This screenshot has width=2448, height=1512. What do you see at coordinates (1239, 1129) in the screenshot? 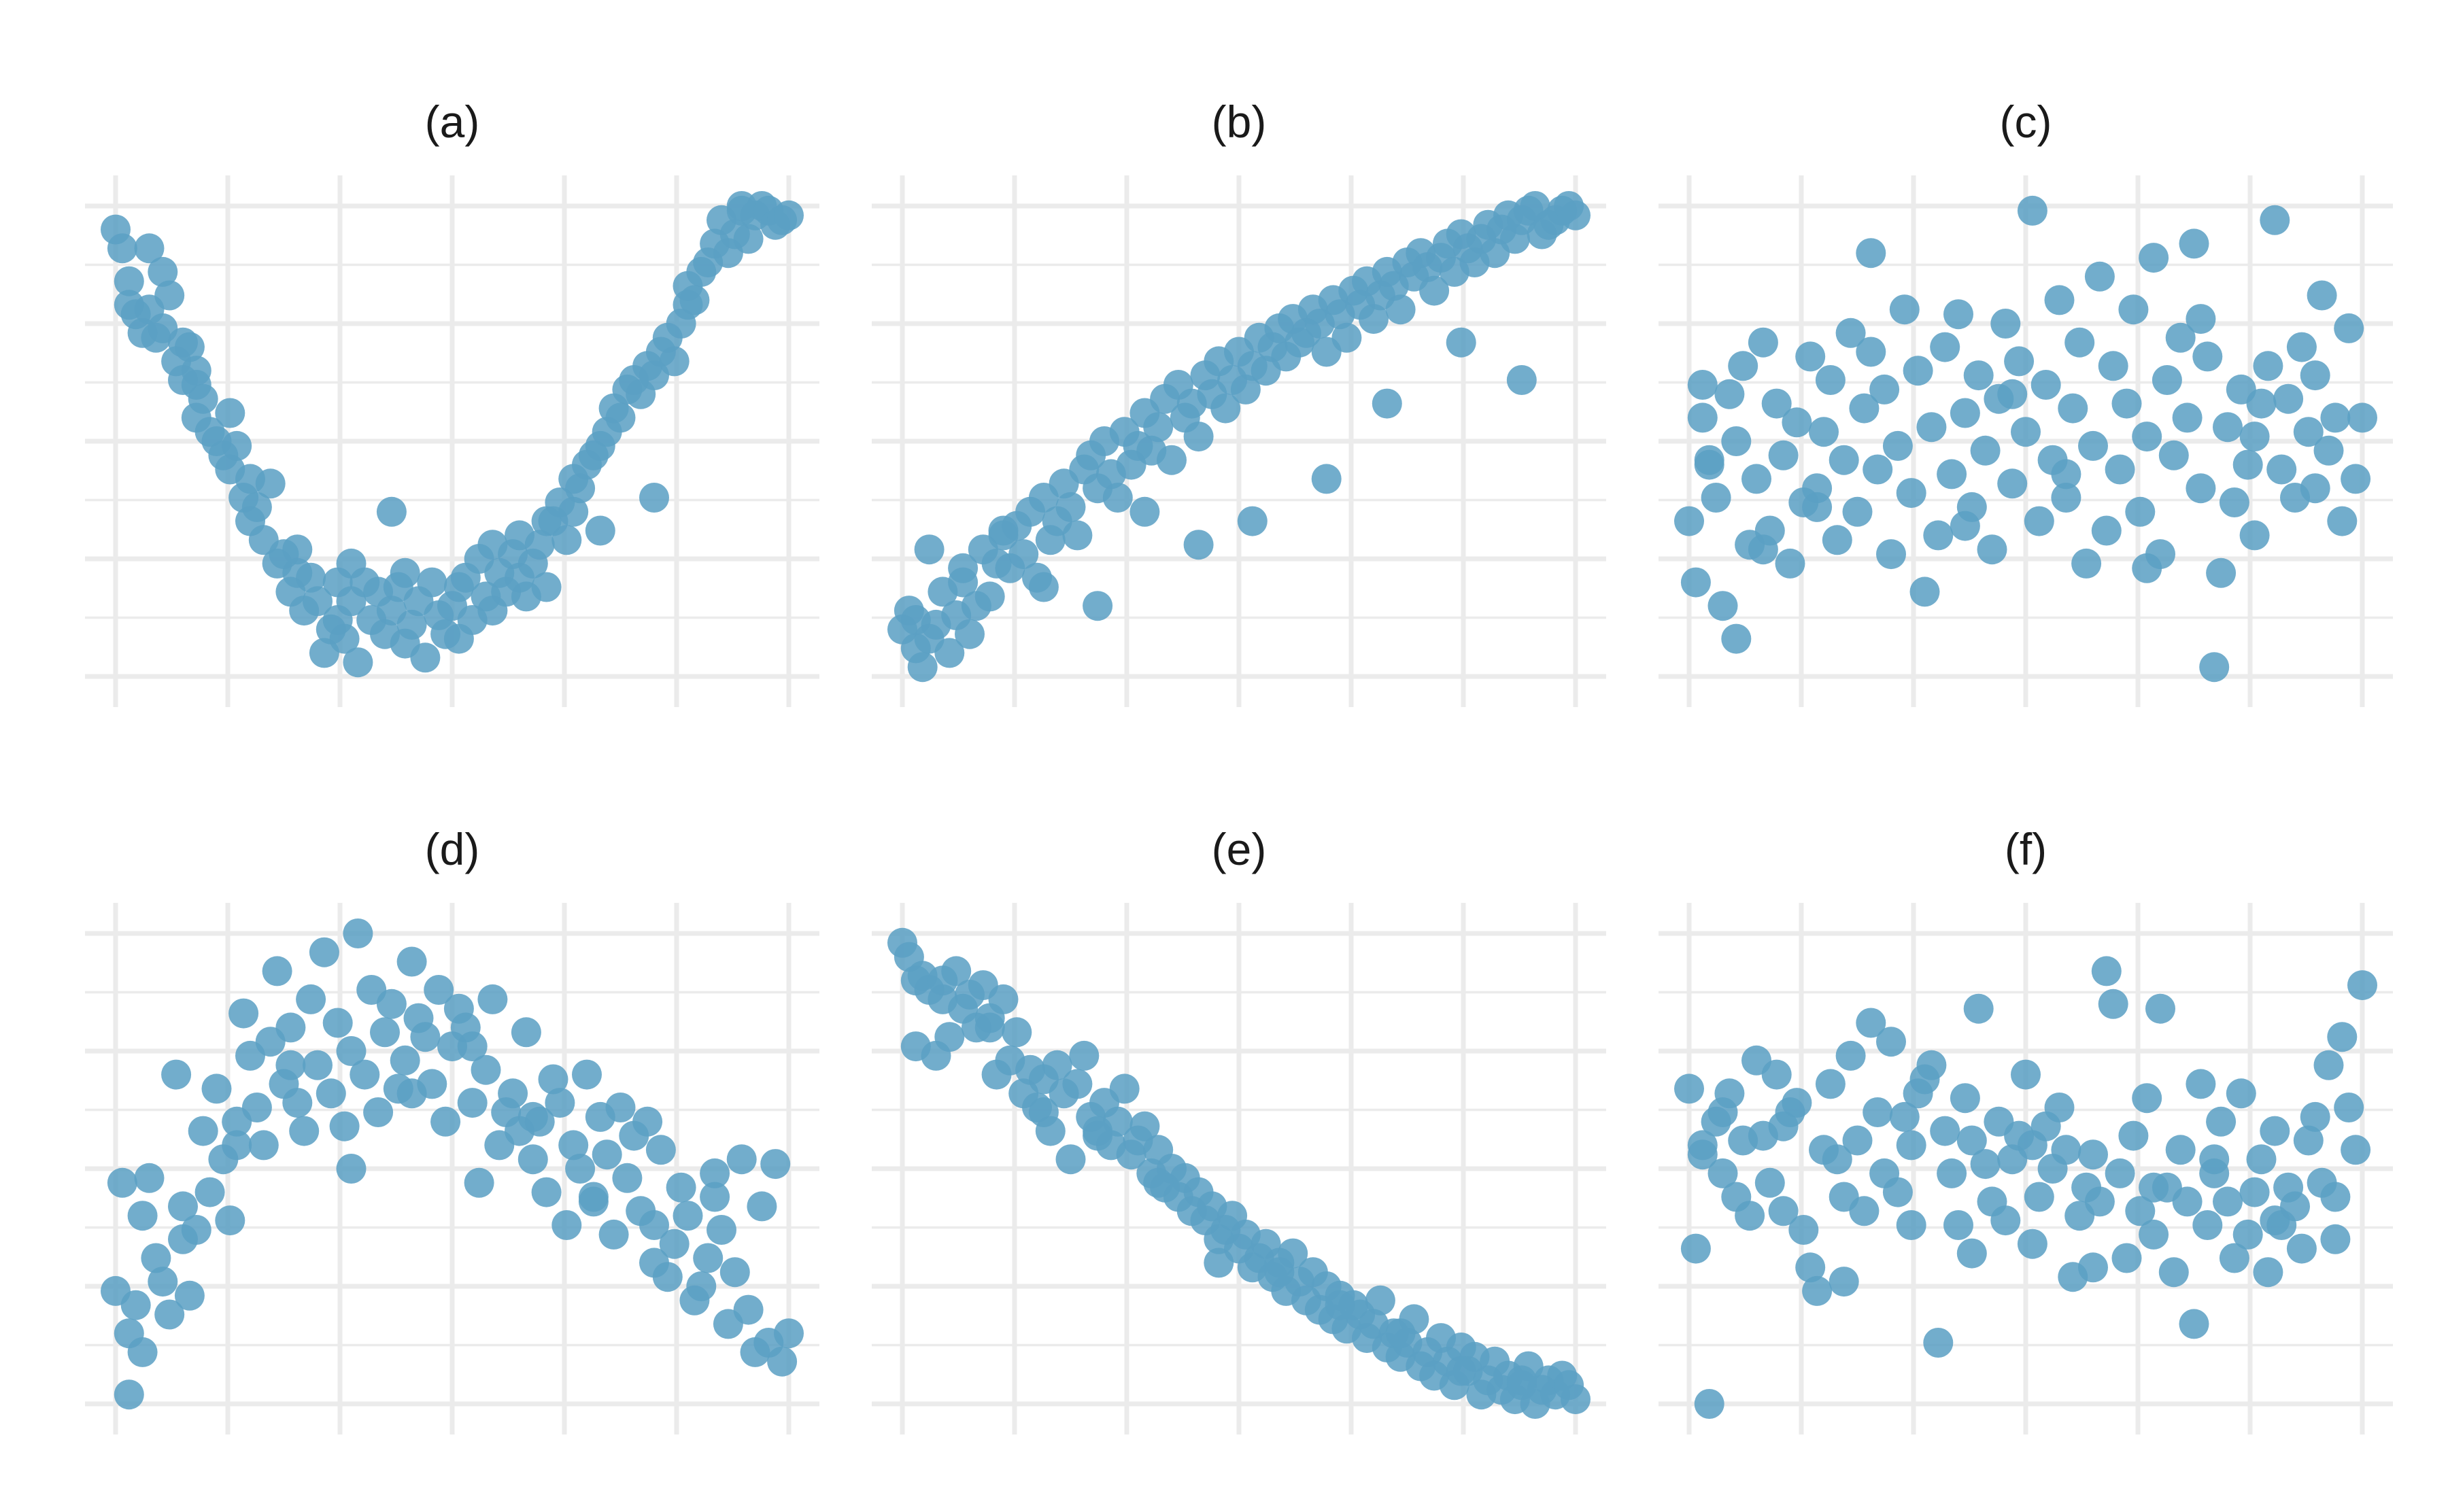
I see `panel-e: (e)` at bounding box center [1239, 1129].